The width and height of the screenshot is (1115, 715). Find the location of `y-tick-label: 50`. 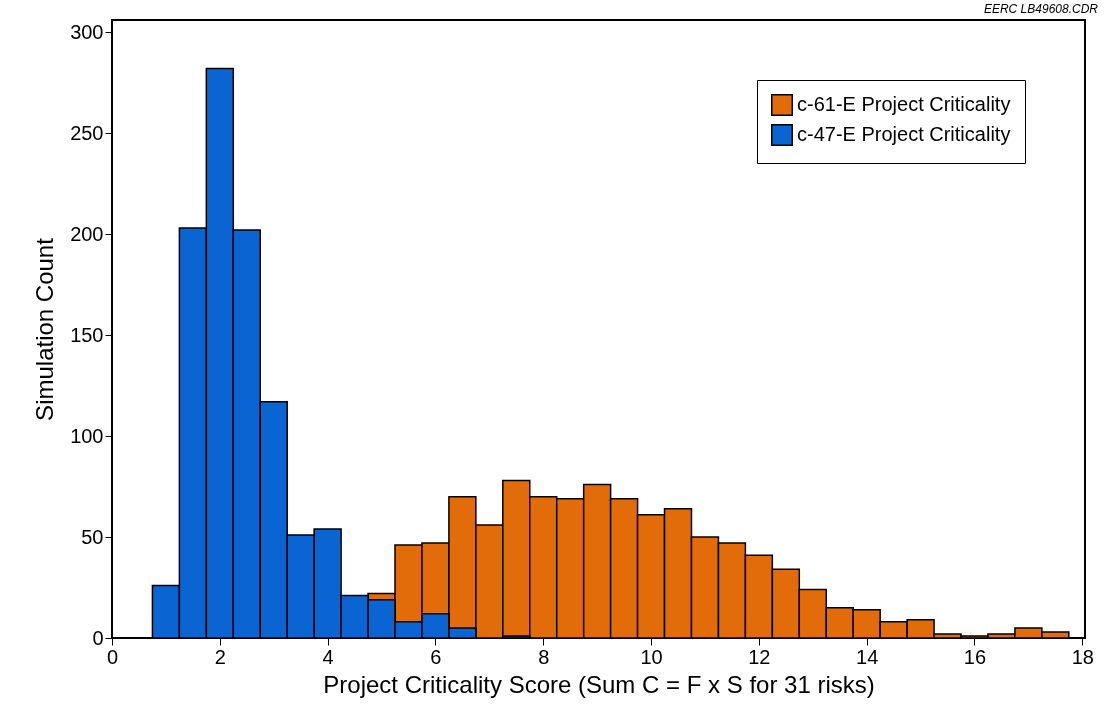

y-tick-label: 50 is located at coordinates (92, 536).